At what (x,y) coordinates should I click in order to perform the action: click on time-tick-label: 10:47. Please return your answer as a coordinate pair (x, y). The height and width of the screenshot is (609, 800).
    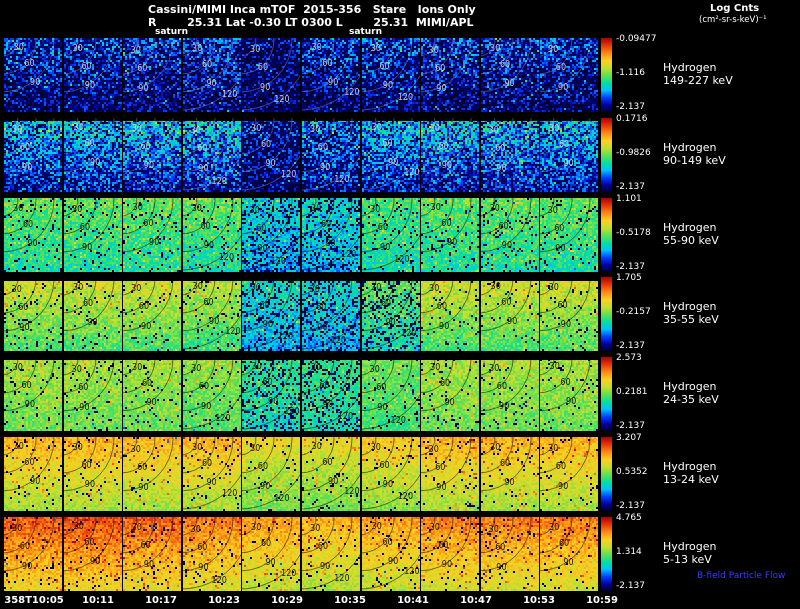
    Looking at the image, I should click on (476, 600).